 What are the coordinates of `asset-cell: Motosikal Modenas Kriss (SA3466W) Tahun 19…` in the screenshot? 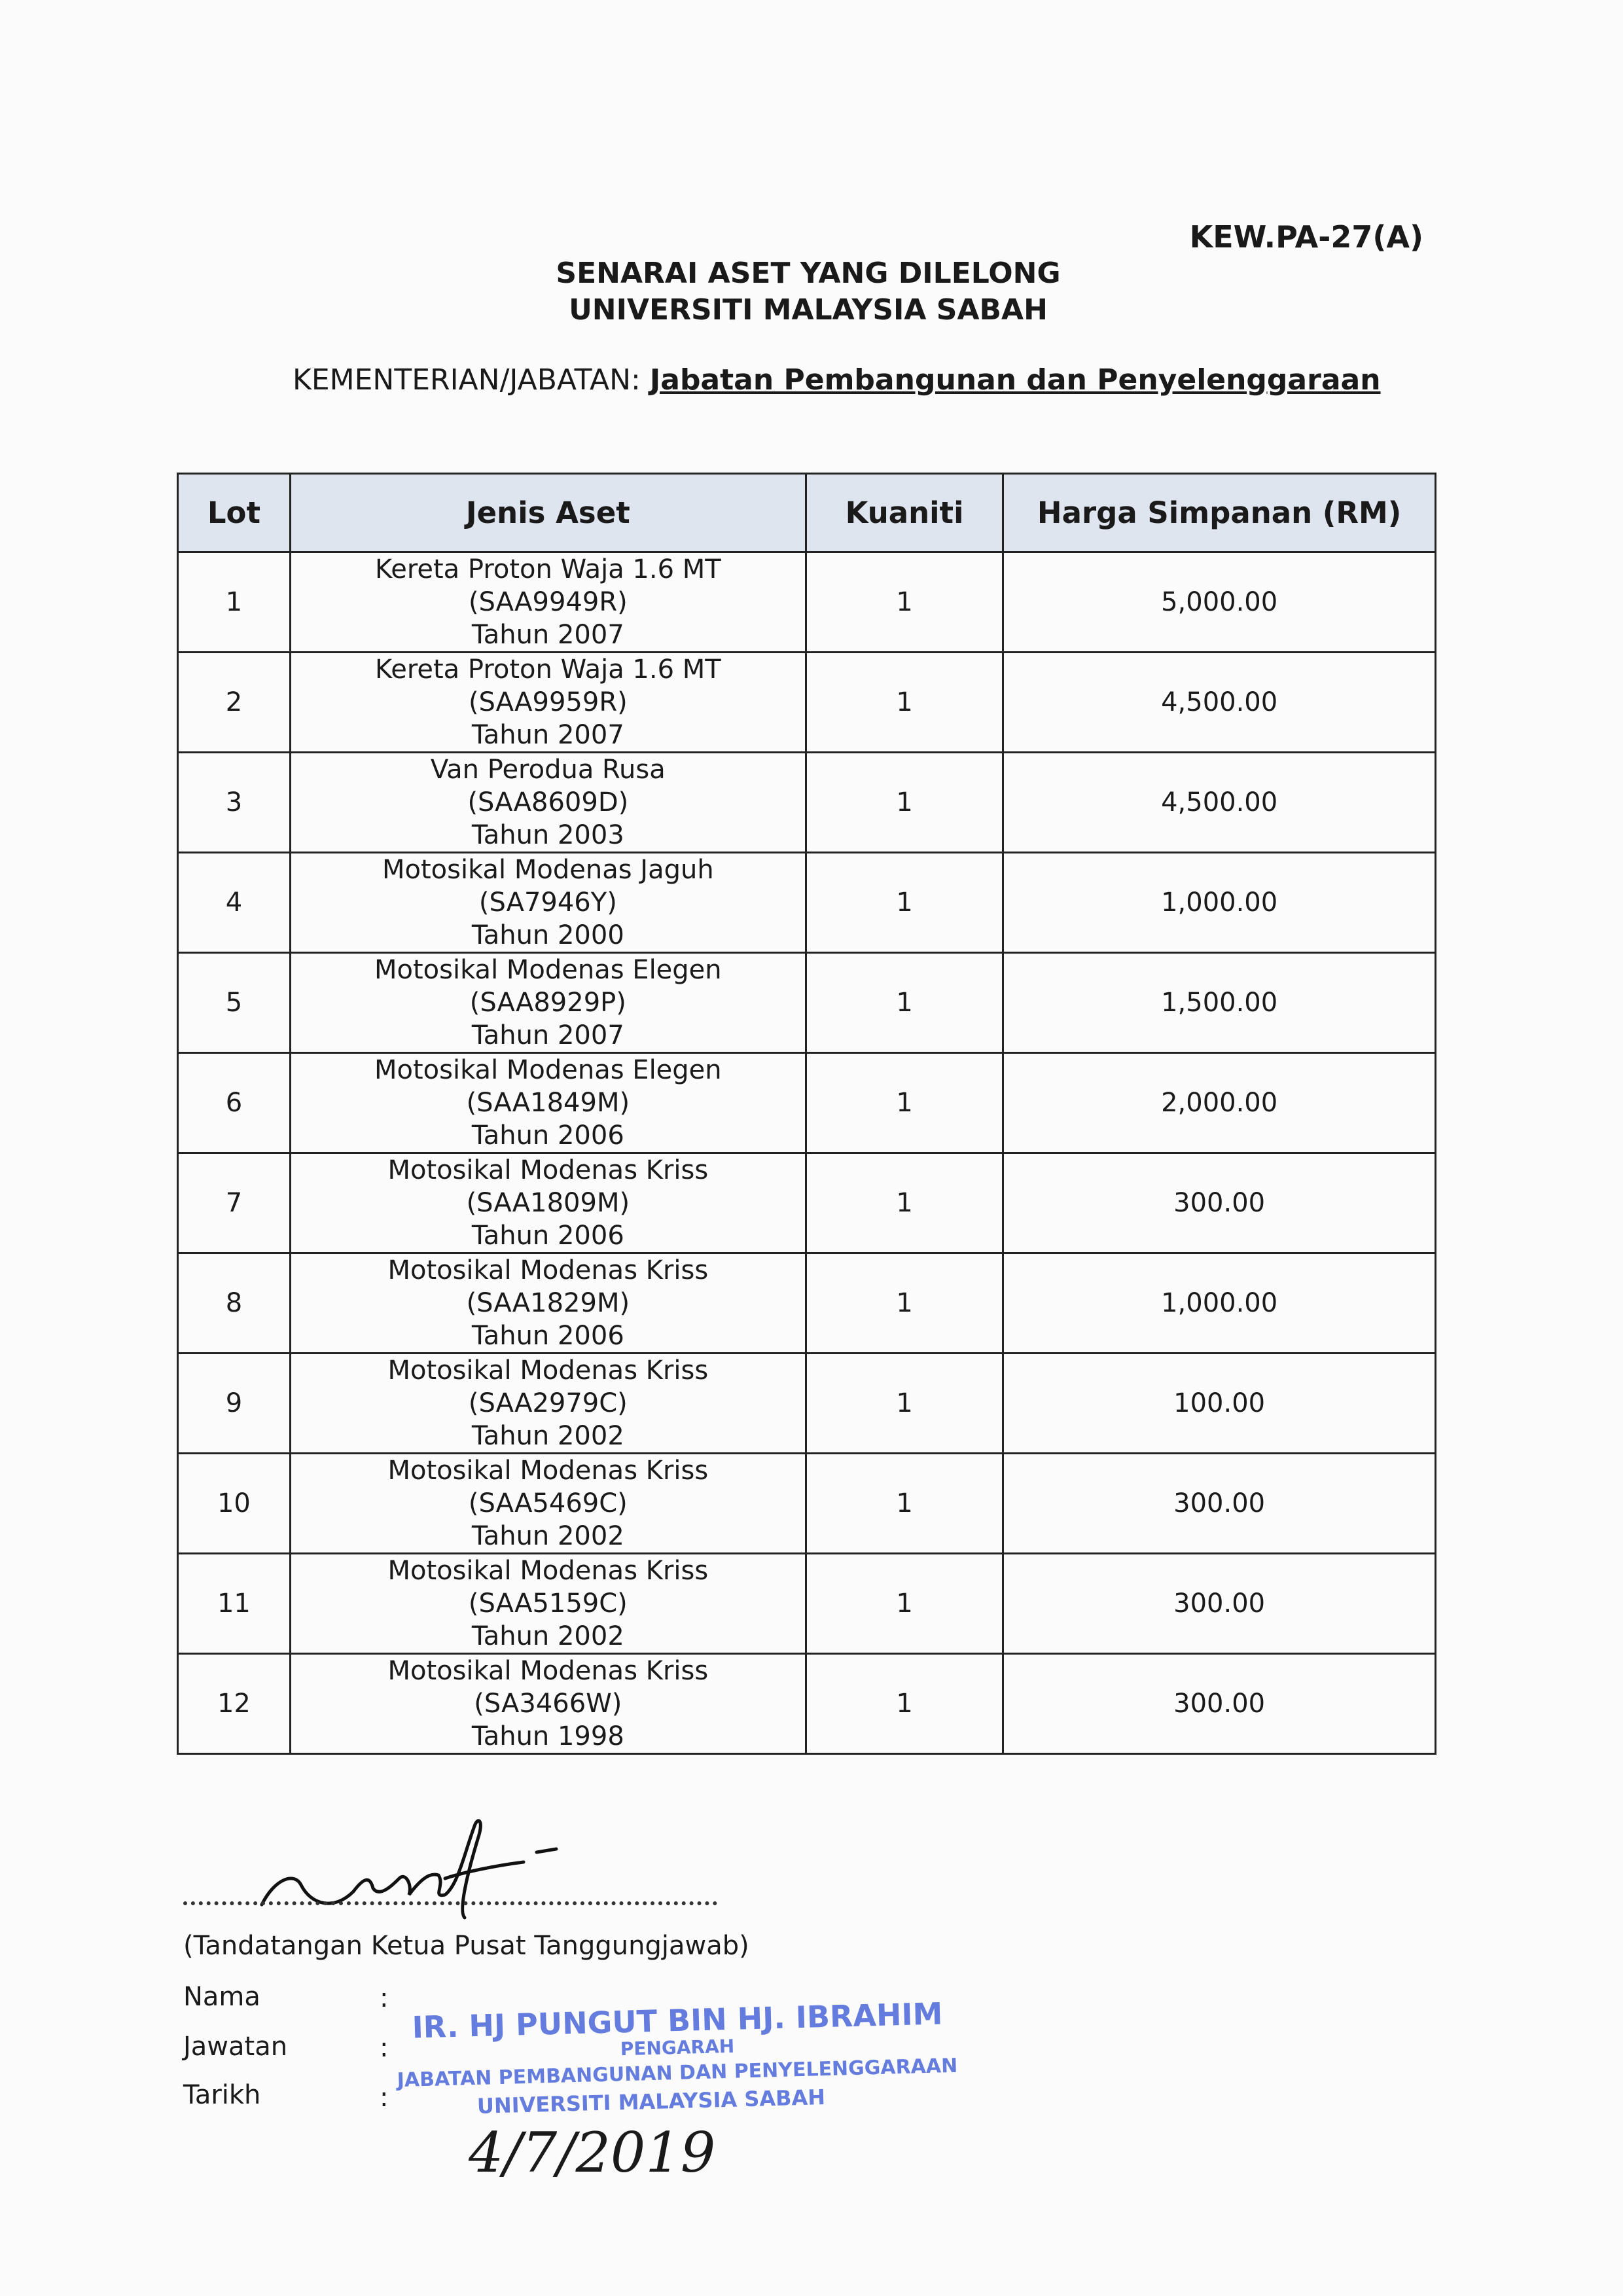 It's located at (548, 1704).